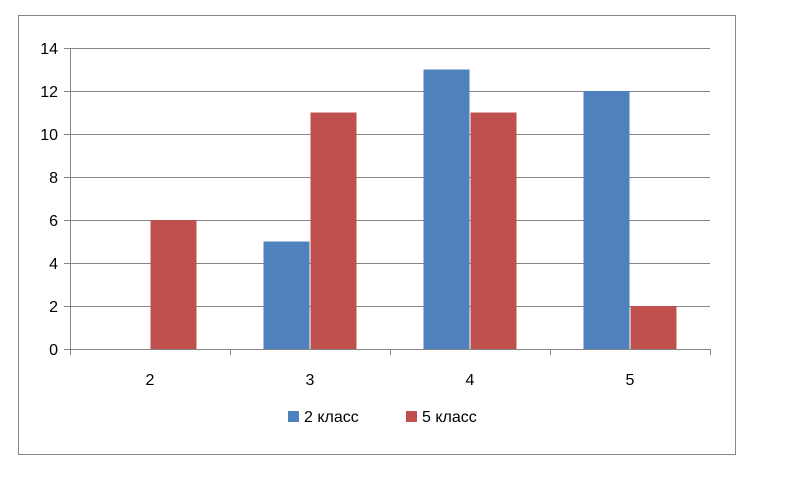 The image size is (791, 483). What do you see at coordinates (53, 264) in the screenshot?
I see `y-tick-label: 4` at bounding box center [53, 264].